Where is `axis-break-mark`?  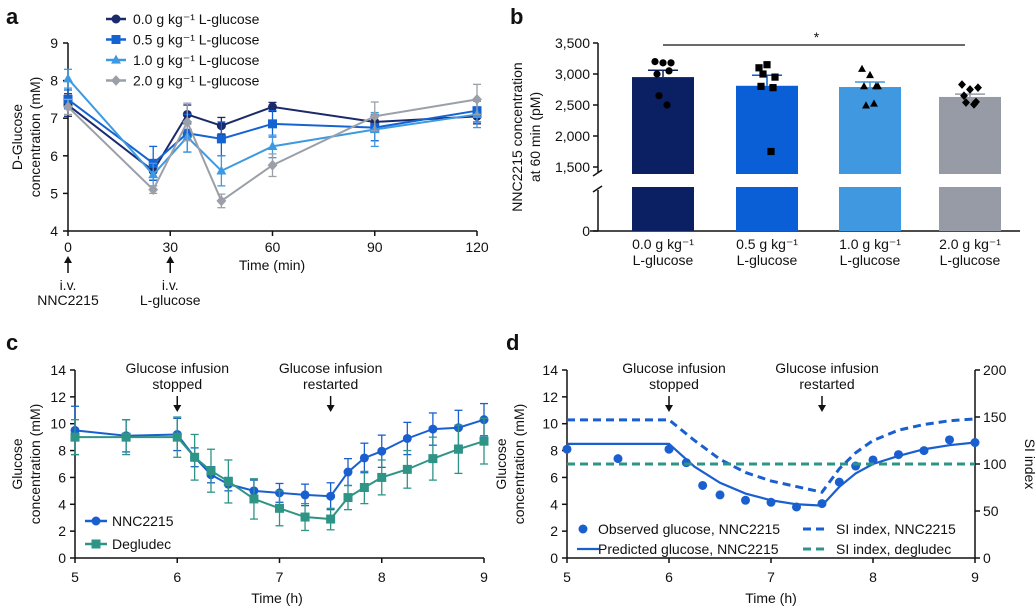 axis-break-mark is located at coordinates (597, 189).